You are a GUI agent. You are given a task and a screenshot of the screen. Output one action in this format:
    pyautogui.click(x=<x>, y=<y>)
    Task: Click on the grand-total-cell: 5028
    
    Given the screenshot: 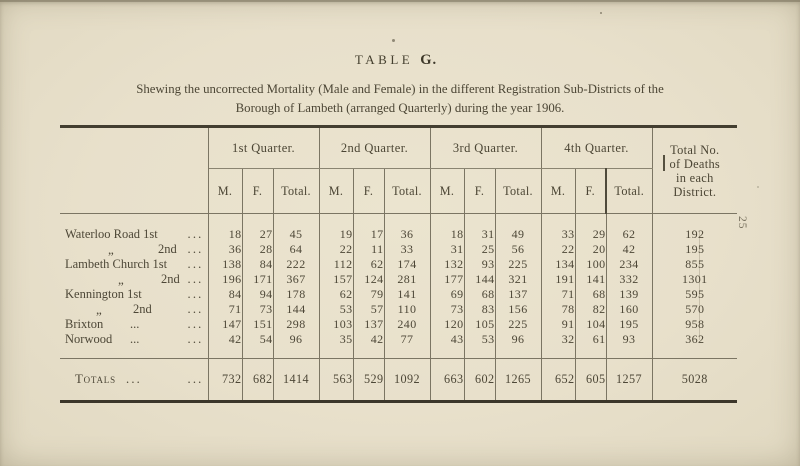 What is the action you would take?
    pyautogui.click(x=695, y=380)
    